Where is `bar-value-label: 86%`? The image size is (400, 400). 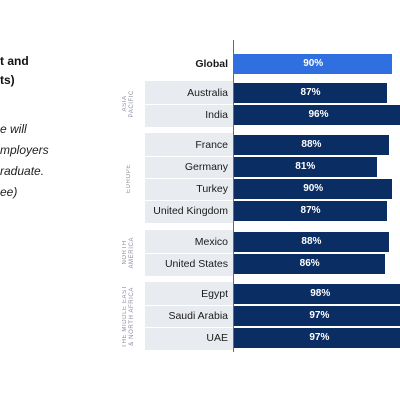 bar-value-label: 86% is located at coordinates (309, 263).